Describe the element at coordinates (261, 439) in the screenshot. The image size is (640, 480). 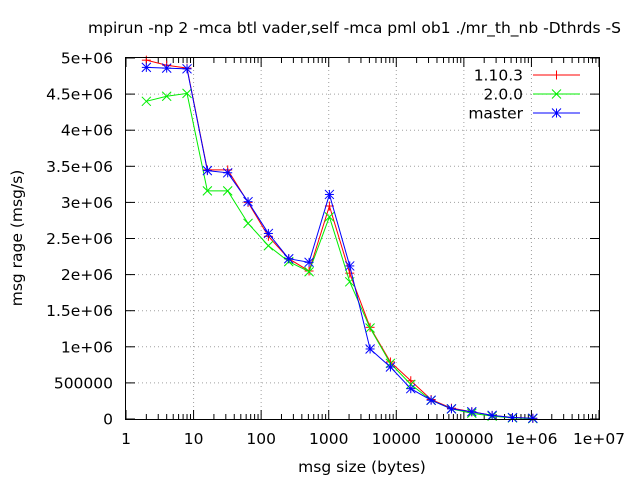
I see `x-tick-label: 100` at that location.